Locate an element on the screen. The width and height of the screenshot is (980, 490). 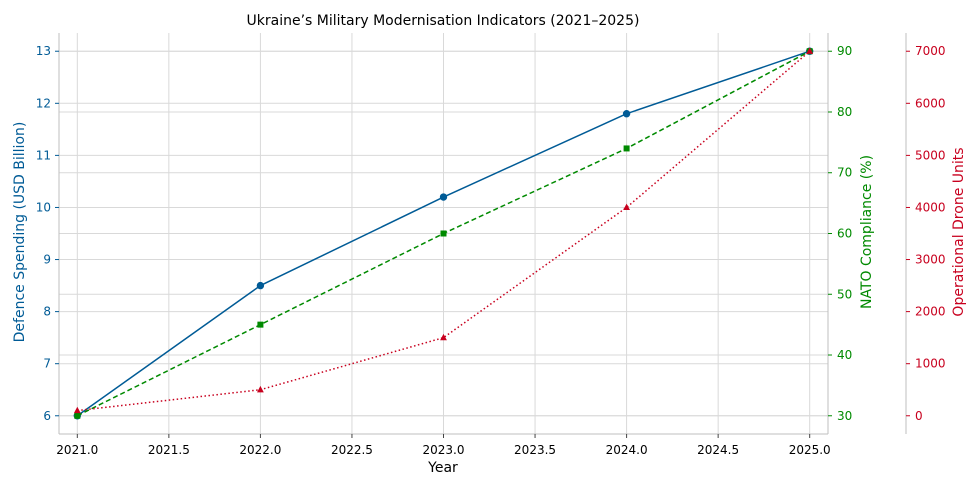
right-axis-label: NATO Compliance (%) is located at coordinates (867, 232).